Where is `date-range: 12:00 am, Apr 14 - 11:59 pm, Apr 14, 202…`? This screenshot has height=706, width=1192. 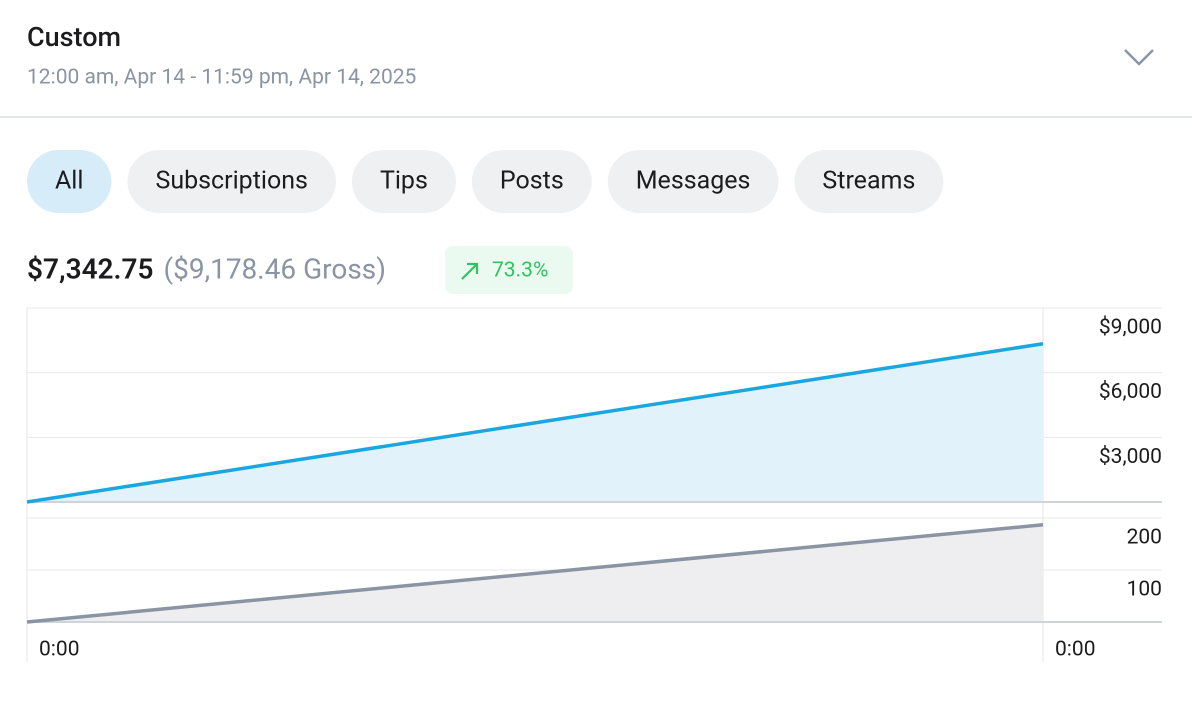 date-range: 12:00 am, Apr 14 - 11:59 pm, Apr 14, 202… is located at coordinates (221, 78).